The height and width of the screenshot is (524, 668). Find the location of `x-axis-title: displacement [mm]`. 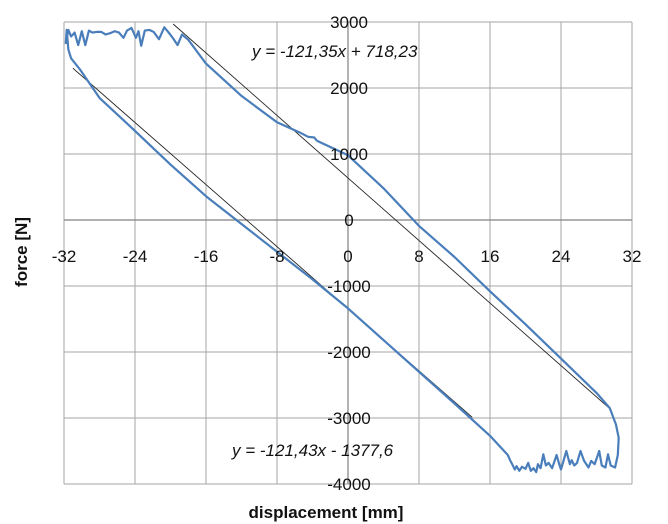

x-axis-title: displacement [mm] is located at coordinates (326, 512).